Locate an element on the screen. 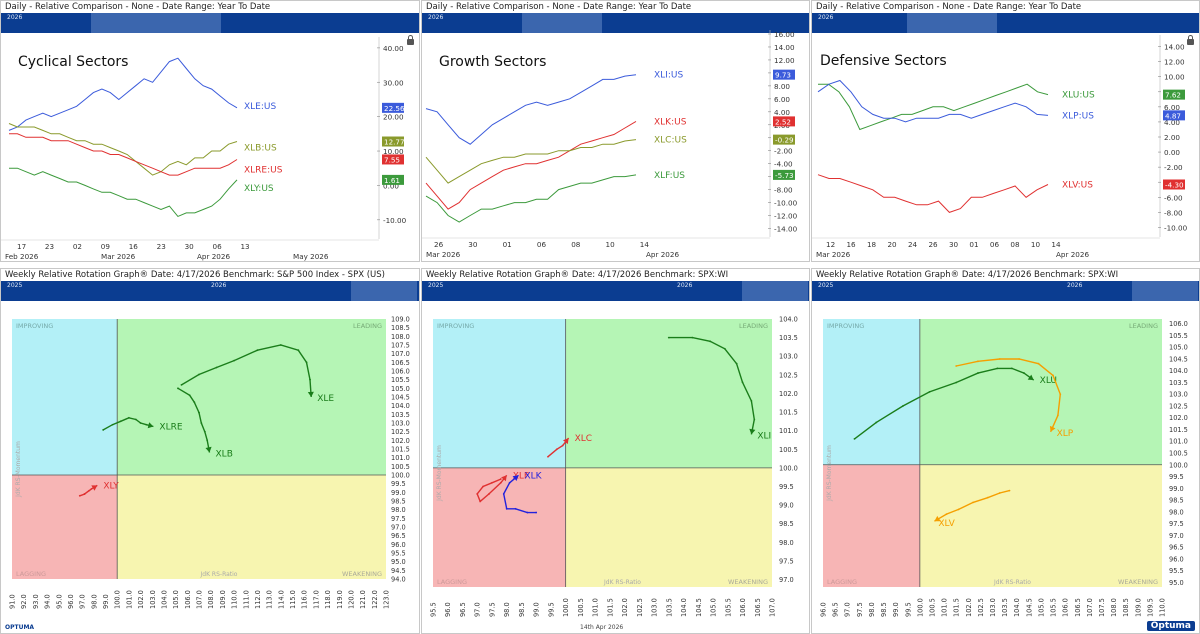  y-tick-label: 101.5 is located at coordinates (1178, 430).